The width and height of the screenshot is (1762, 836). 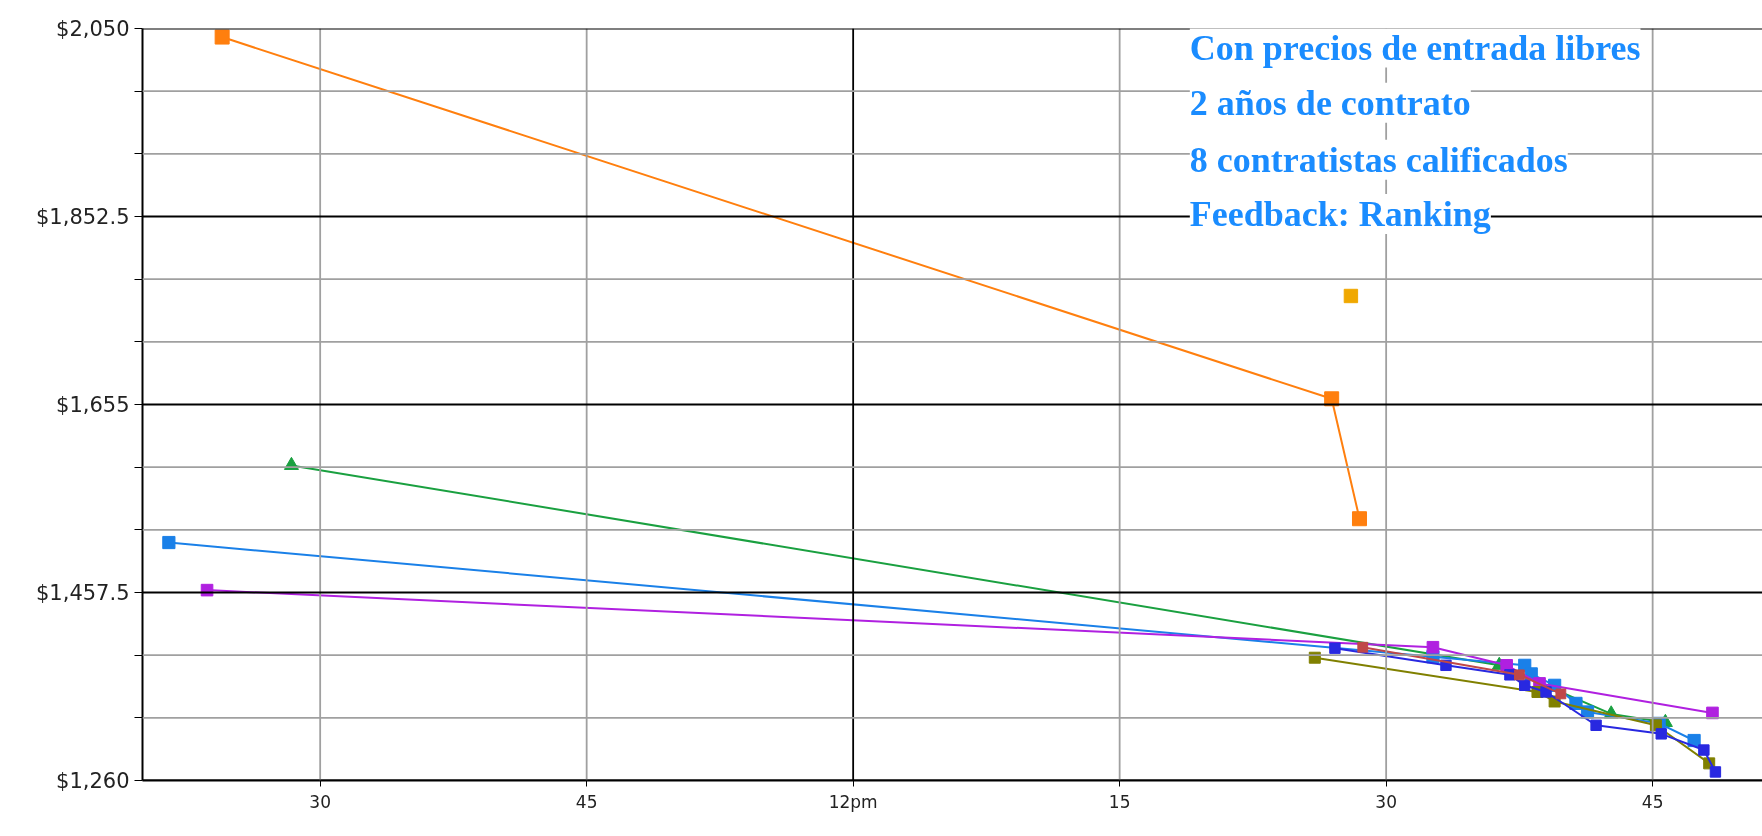 I want to click on annotation: 8 contratistas calificados, so click(x=1378, y=159).